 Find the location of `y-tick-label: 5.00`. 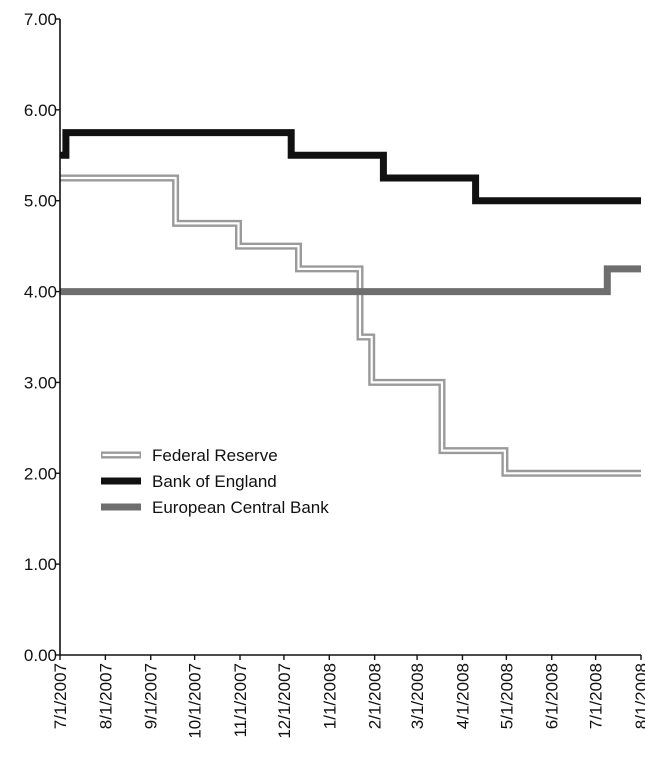

y-tick-label: 5.00 is located at coordinates (40, 201).